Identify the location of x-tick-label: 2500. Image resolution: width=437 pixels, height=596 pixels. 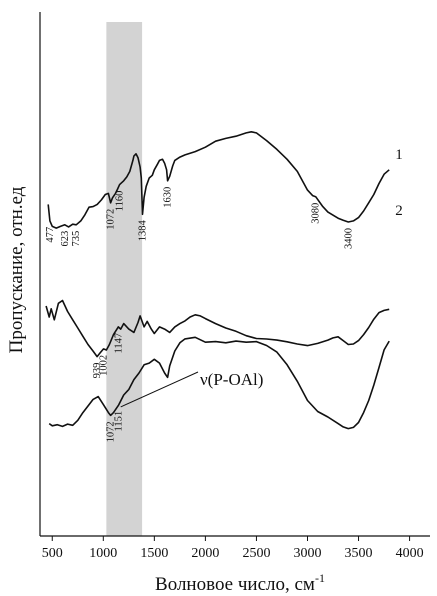
(256, 553).